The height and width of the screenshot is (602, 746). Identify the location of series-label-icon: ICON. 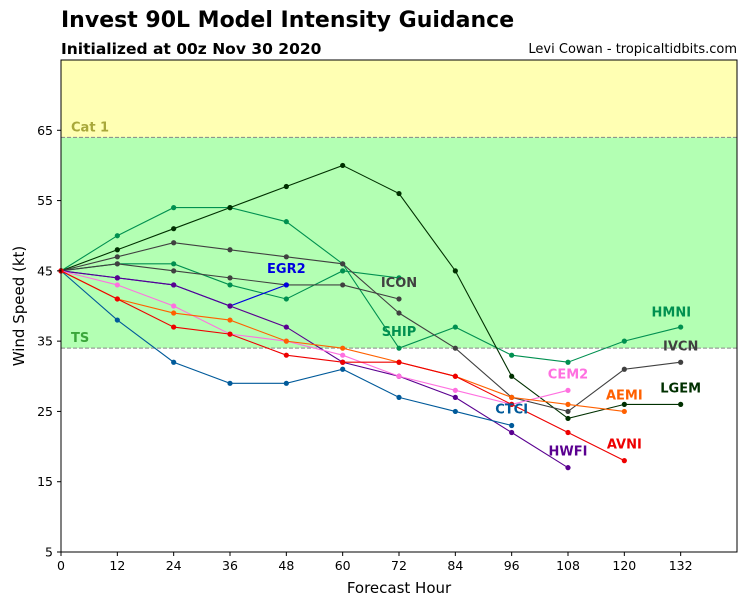
(399, 283).